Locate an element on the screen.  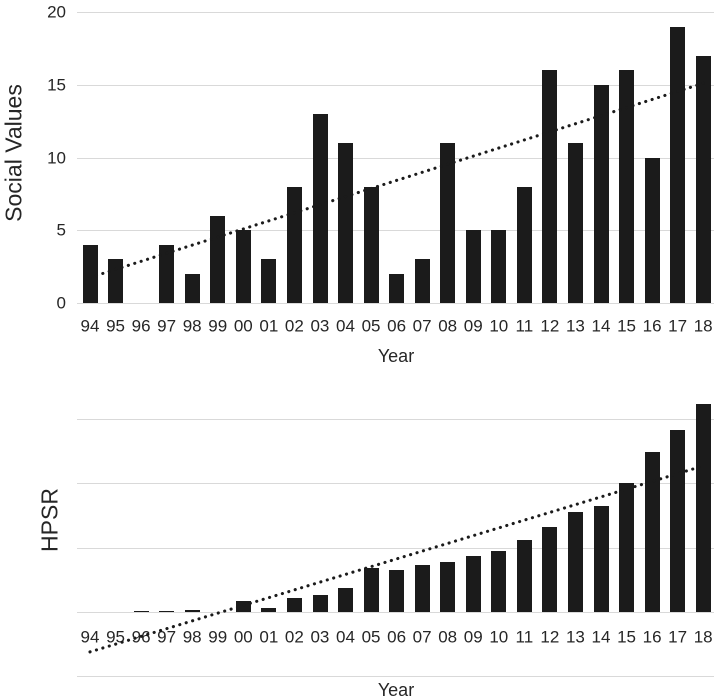
y-tick-label: 15 is located at coordinates (56, 85).